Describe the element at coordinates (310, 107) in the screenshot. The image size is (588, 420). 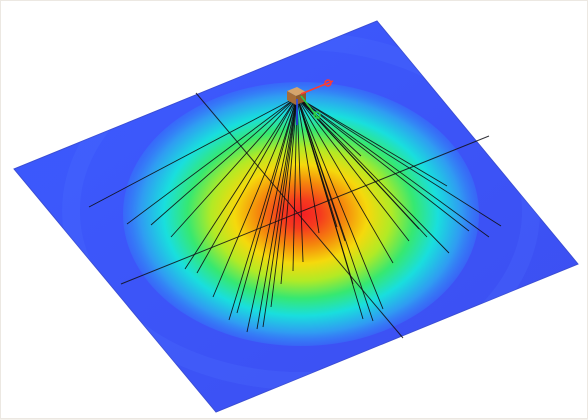
I see `y-axis-arrow` at that location.